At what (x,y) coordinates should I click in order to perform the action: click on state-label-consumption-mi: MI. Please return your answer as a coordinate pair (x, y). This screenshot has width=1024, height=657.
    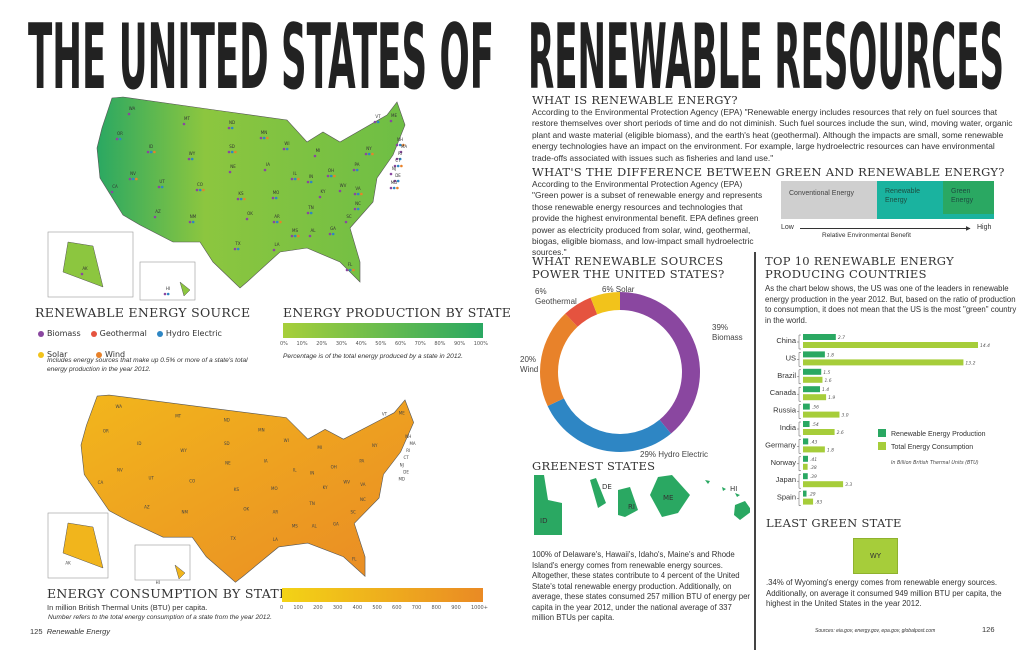
    Looking at the image, I should click on (319, 447).